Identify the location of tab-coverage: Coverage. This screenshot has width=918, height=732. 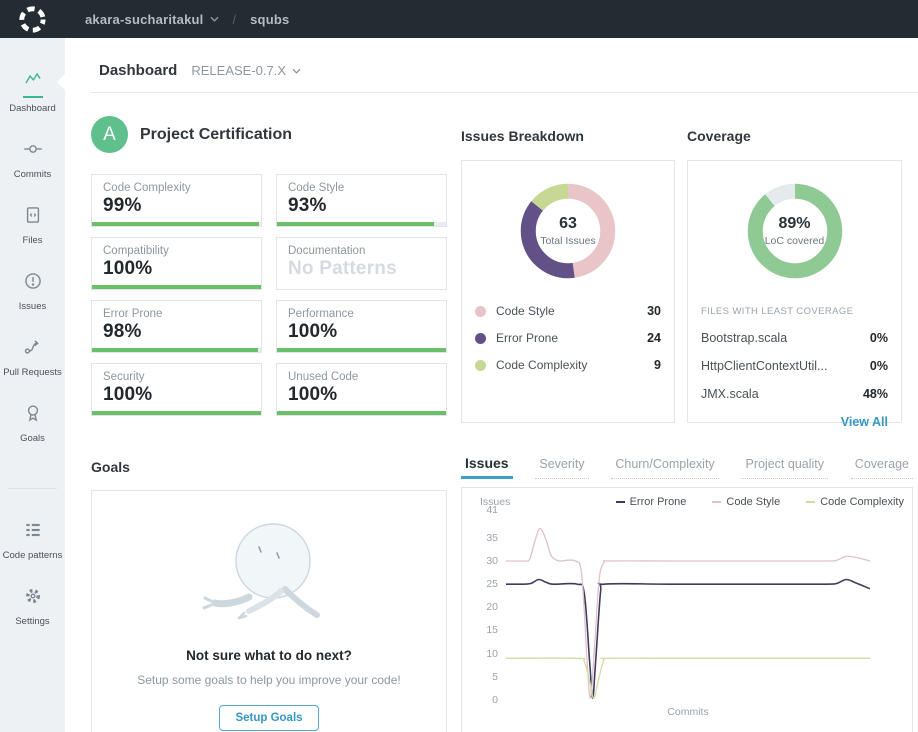
(881, 468).